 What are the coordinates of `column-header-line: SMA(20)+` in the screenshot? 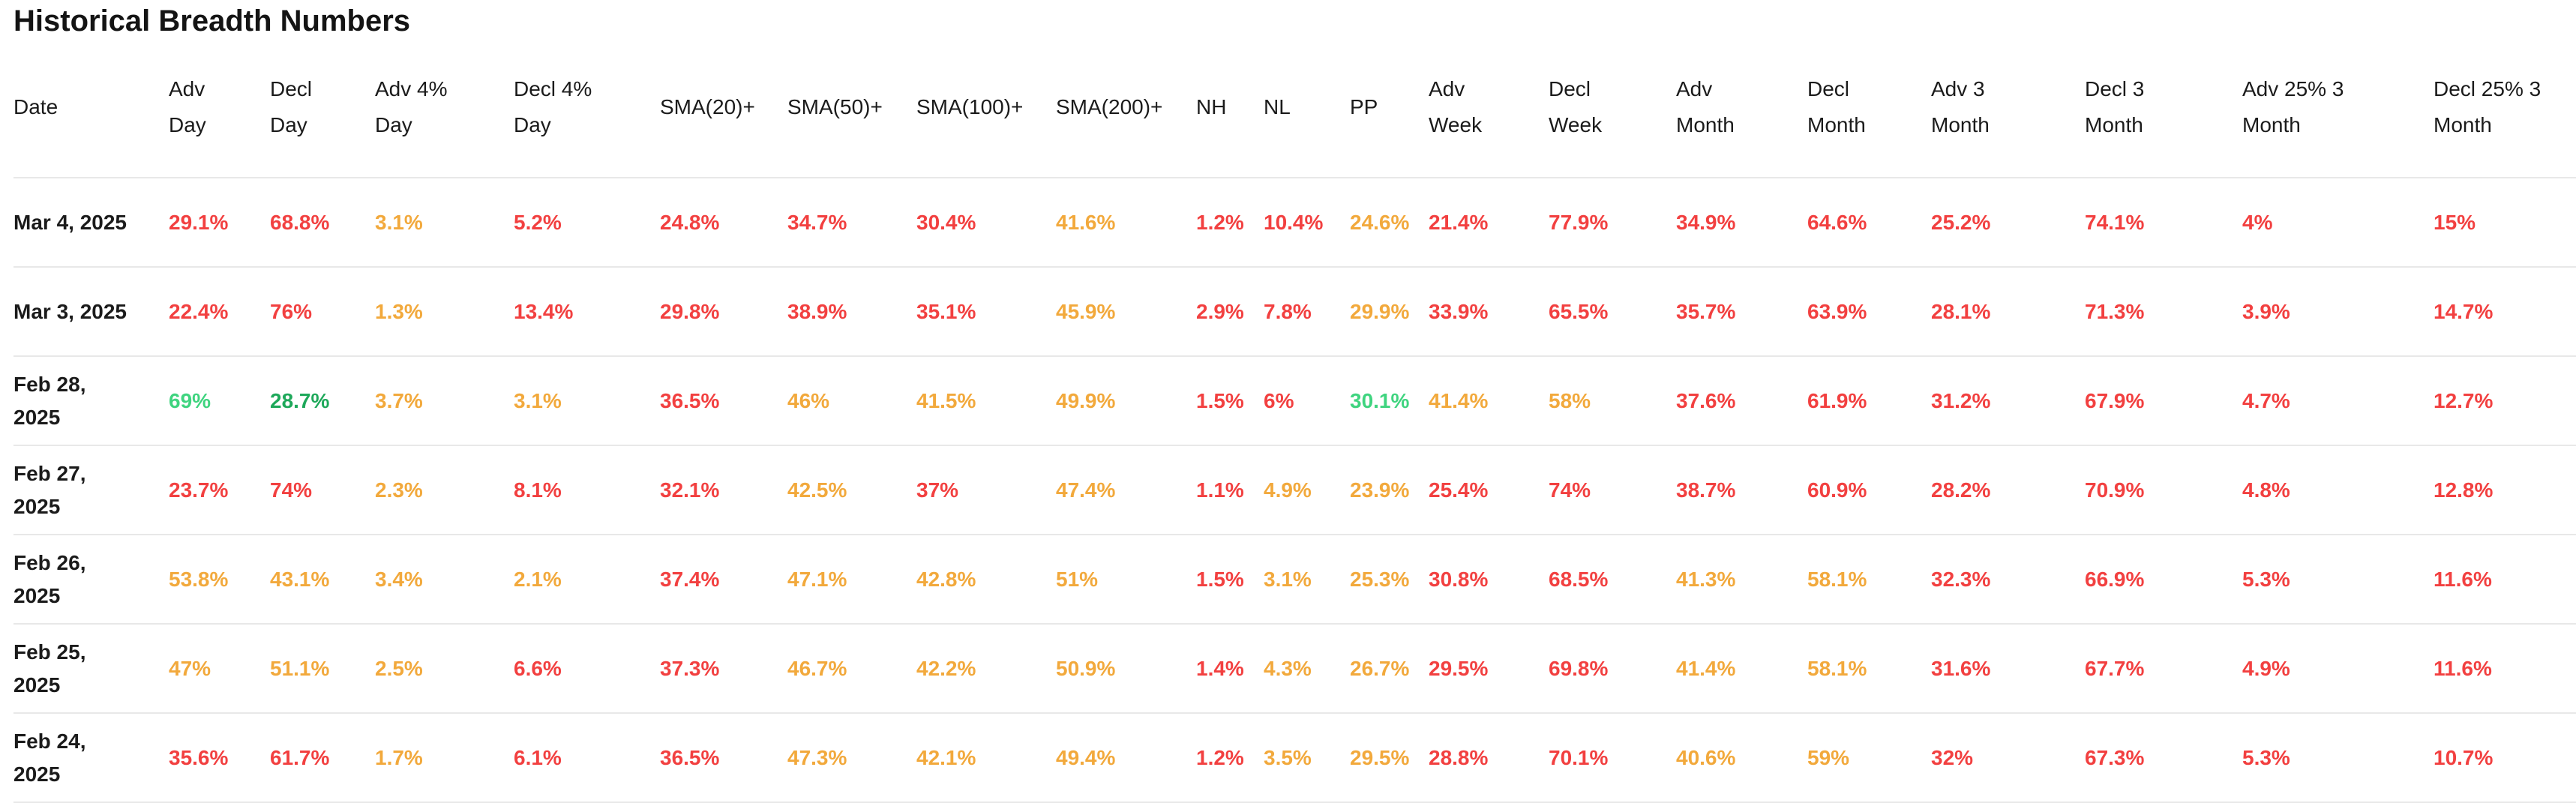 It's located at (708, 106).